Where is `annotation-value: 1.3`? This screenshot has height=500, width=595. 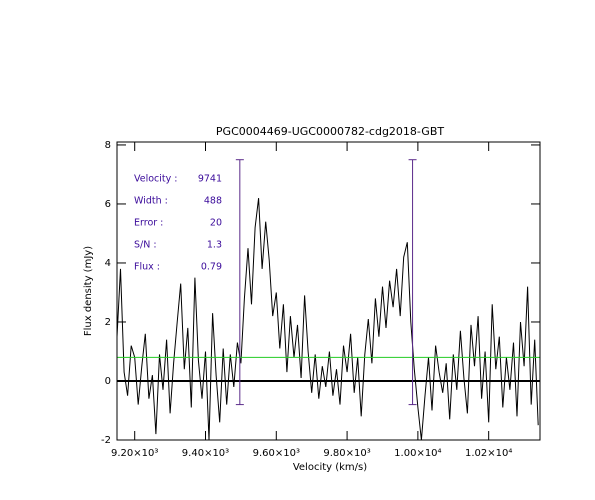 annotation-value: 1.3 is located at coordinates (214, 245).